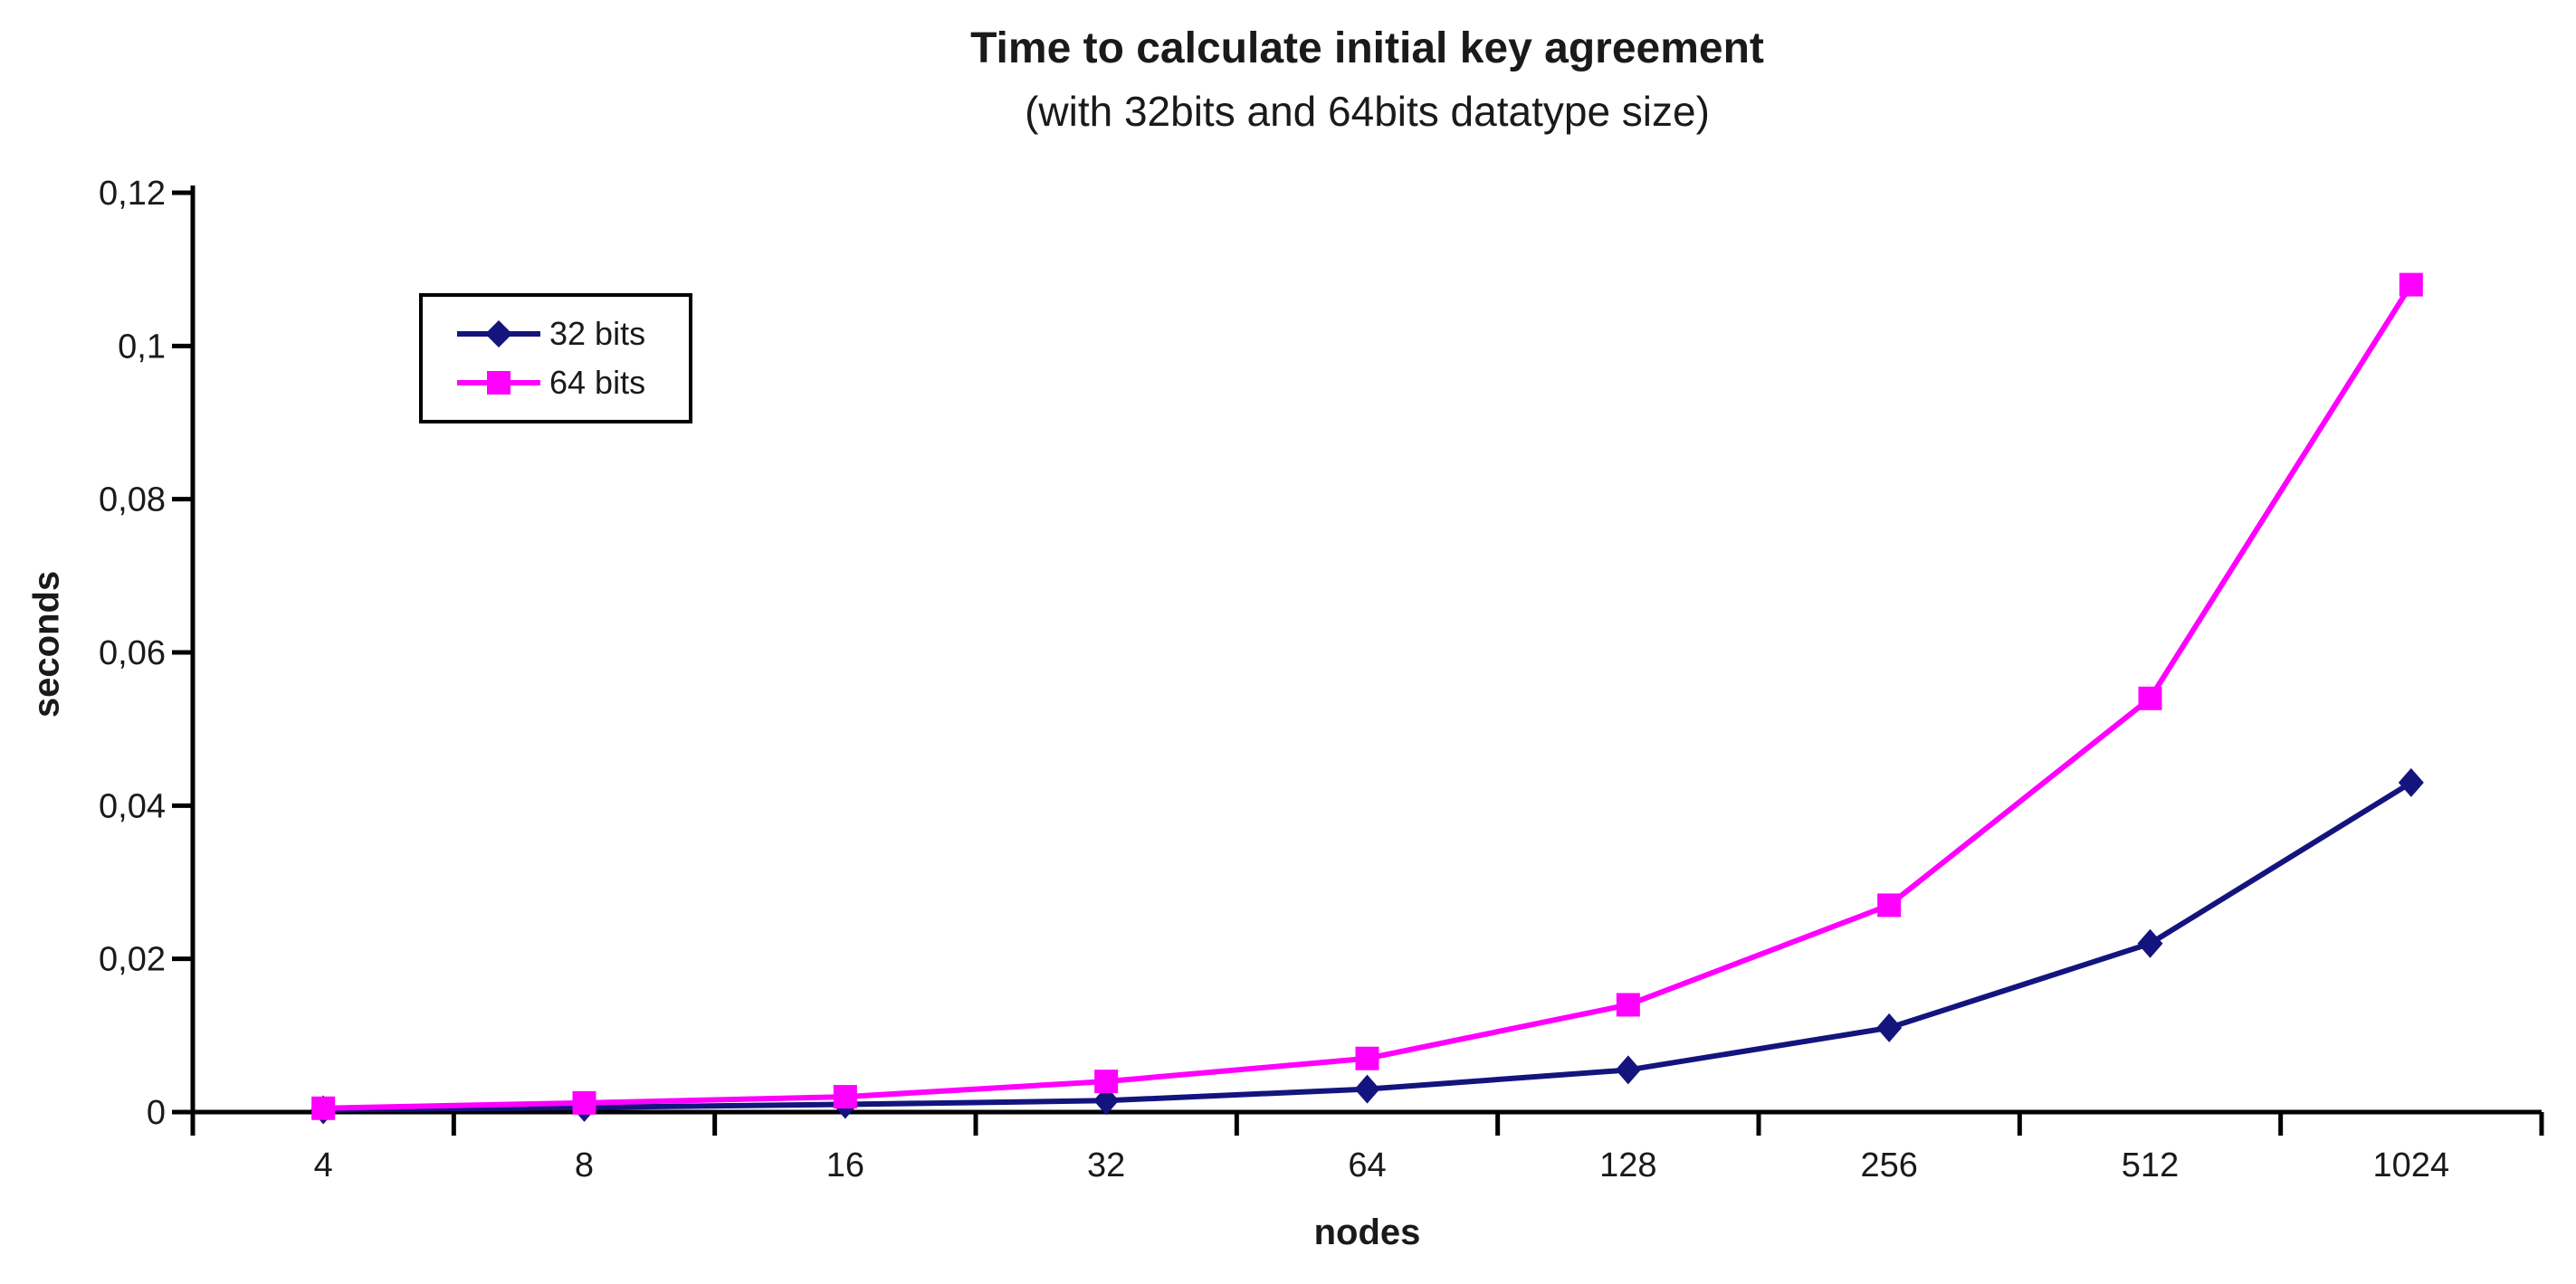  Describe the element at coordinates (132, 653) in the screenshot. I see `y-tick-label: 0,06` at that location.